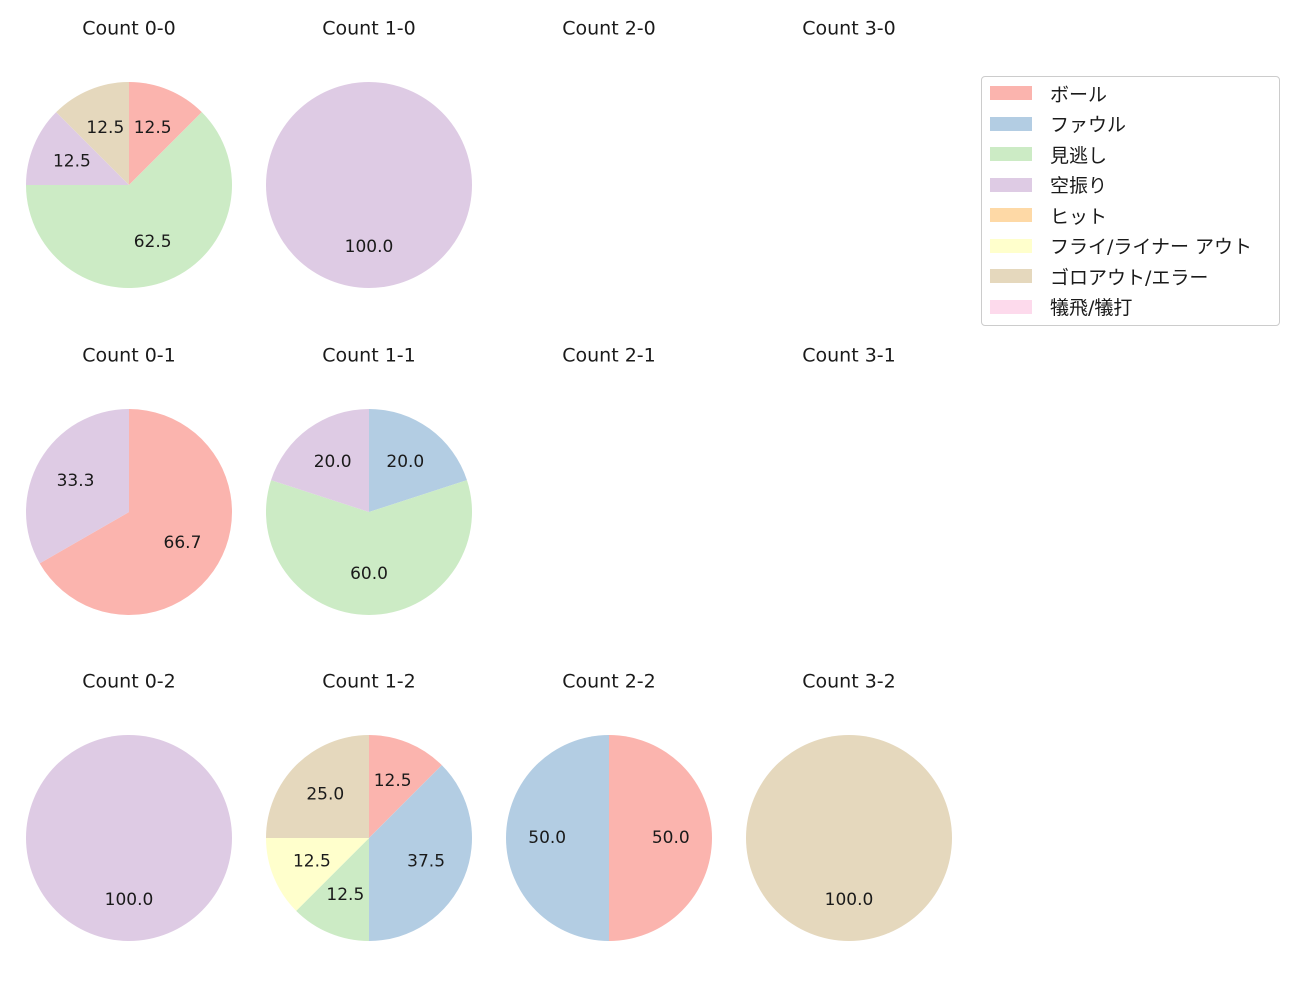 The width and height of the screenshot is (1300, 1000). Describe the element at coordinates (426, 862) in the screenshot. I see `pie-slice-label: 37.5` at that location.